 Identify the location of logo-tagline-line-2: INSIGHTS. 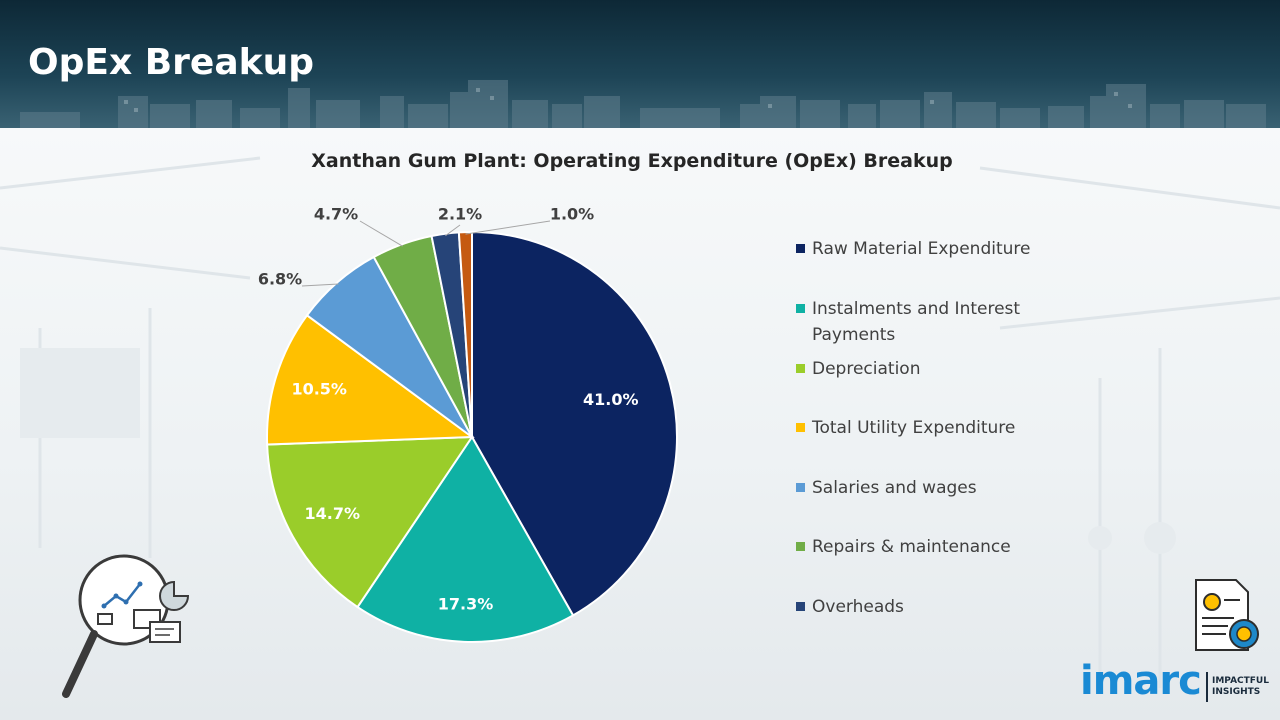
(1236, 692).